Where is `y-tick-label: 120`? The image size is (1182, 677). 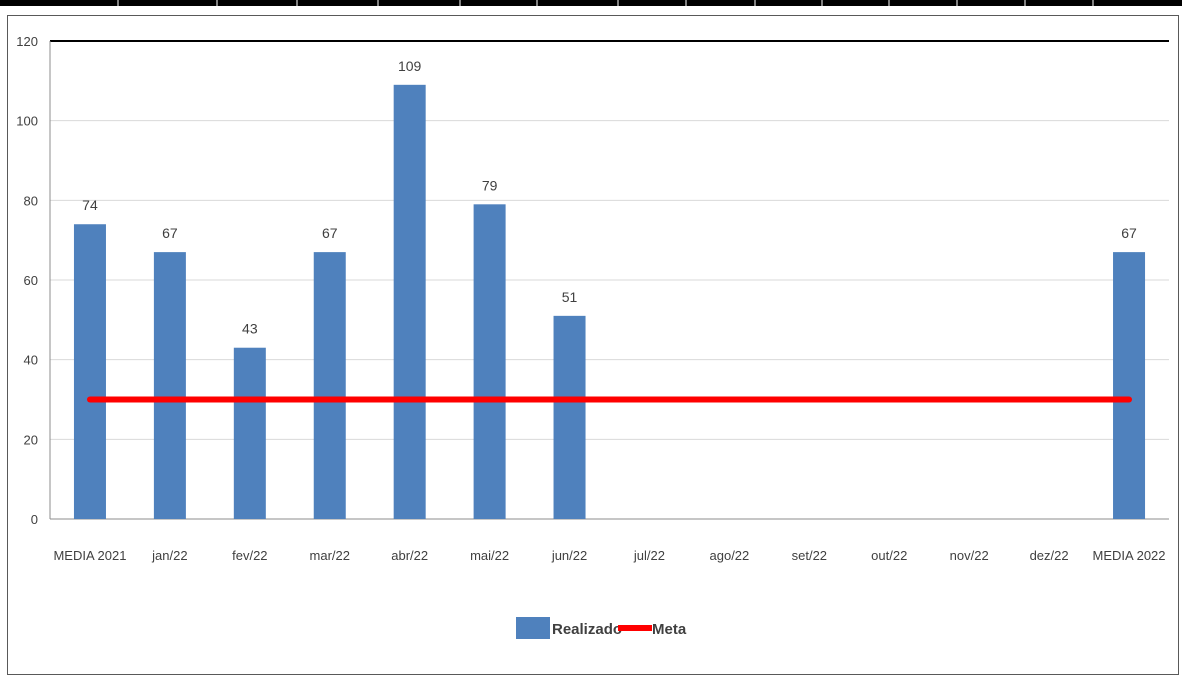 y-tick-label: 120 is located at coordinates (27, 41).